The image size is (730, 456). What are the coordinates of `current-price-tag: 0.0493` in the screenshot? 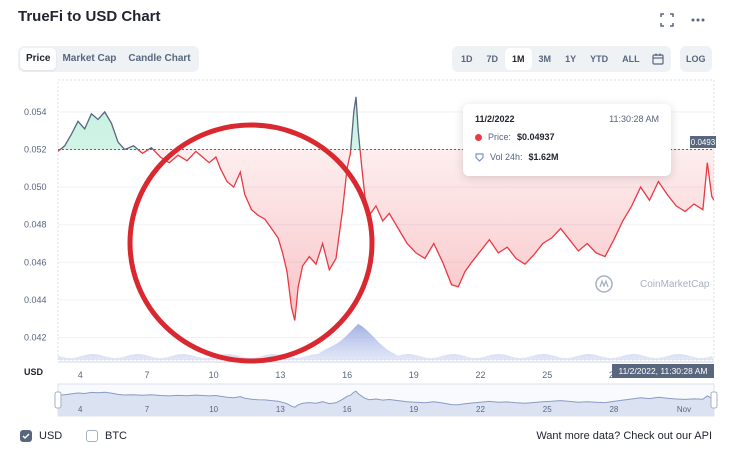 It's located at (703, 142).